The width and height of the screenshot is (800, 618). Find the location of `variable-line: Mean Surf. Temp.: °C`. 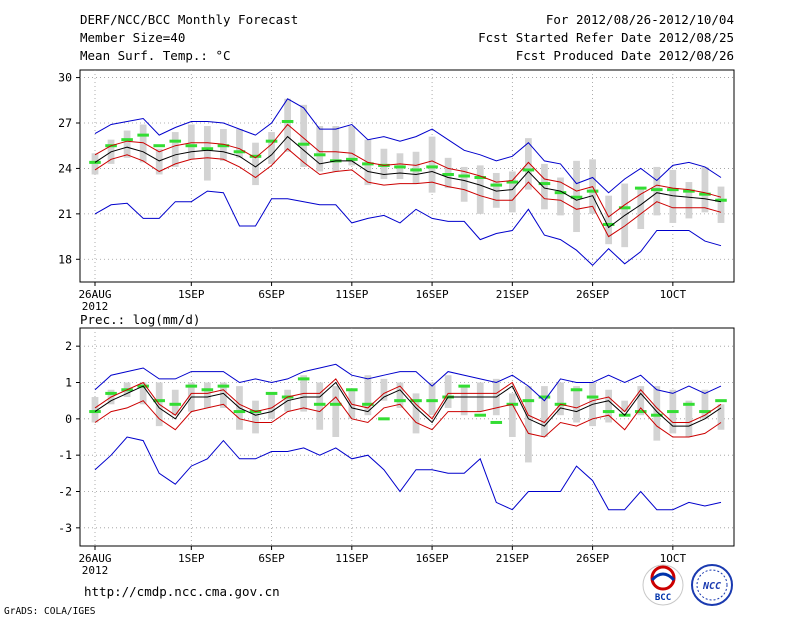

variable-line: Mean Surf. Temp.: °C is located at coordinates (155, 55).